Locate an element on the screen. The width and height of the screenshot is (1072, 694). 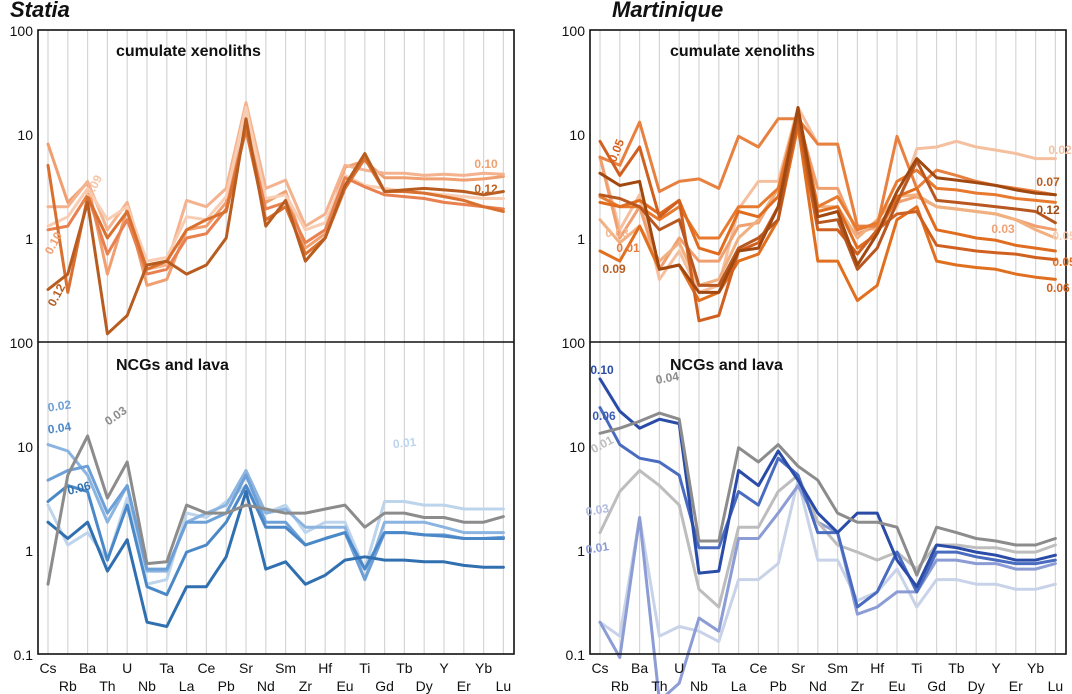
annotation-label: 0.07 is located at coordinates (1048, 182).